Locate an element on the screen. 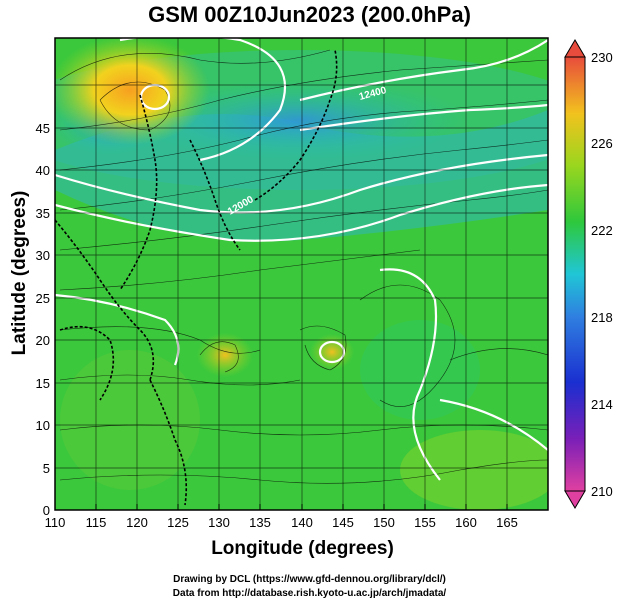 Image resolution: width=619 pixels, height=605 pixels. colorbar-tick-label: 222 is located at coordinates (602, 230).